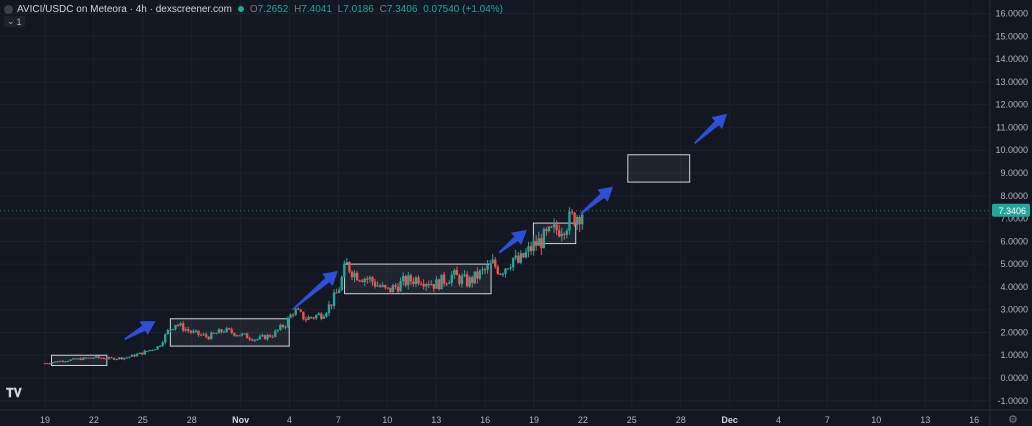 The image size is (1032, 426). I want to click on y-tick-label: -1.0000, so click(1012, 401).